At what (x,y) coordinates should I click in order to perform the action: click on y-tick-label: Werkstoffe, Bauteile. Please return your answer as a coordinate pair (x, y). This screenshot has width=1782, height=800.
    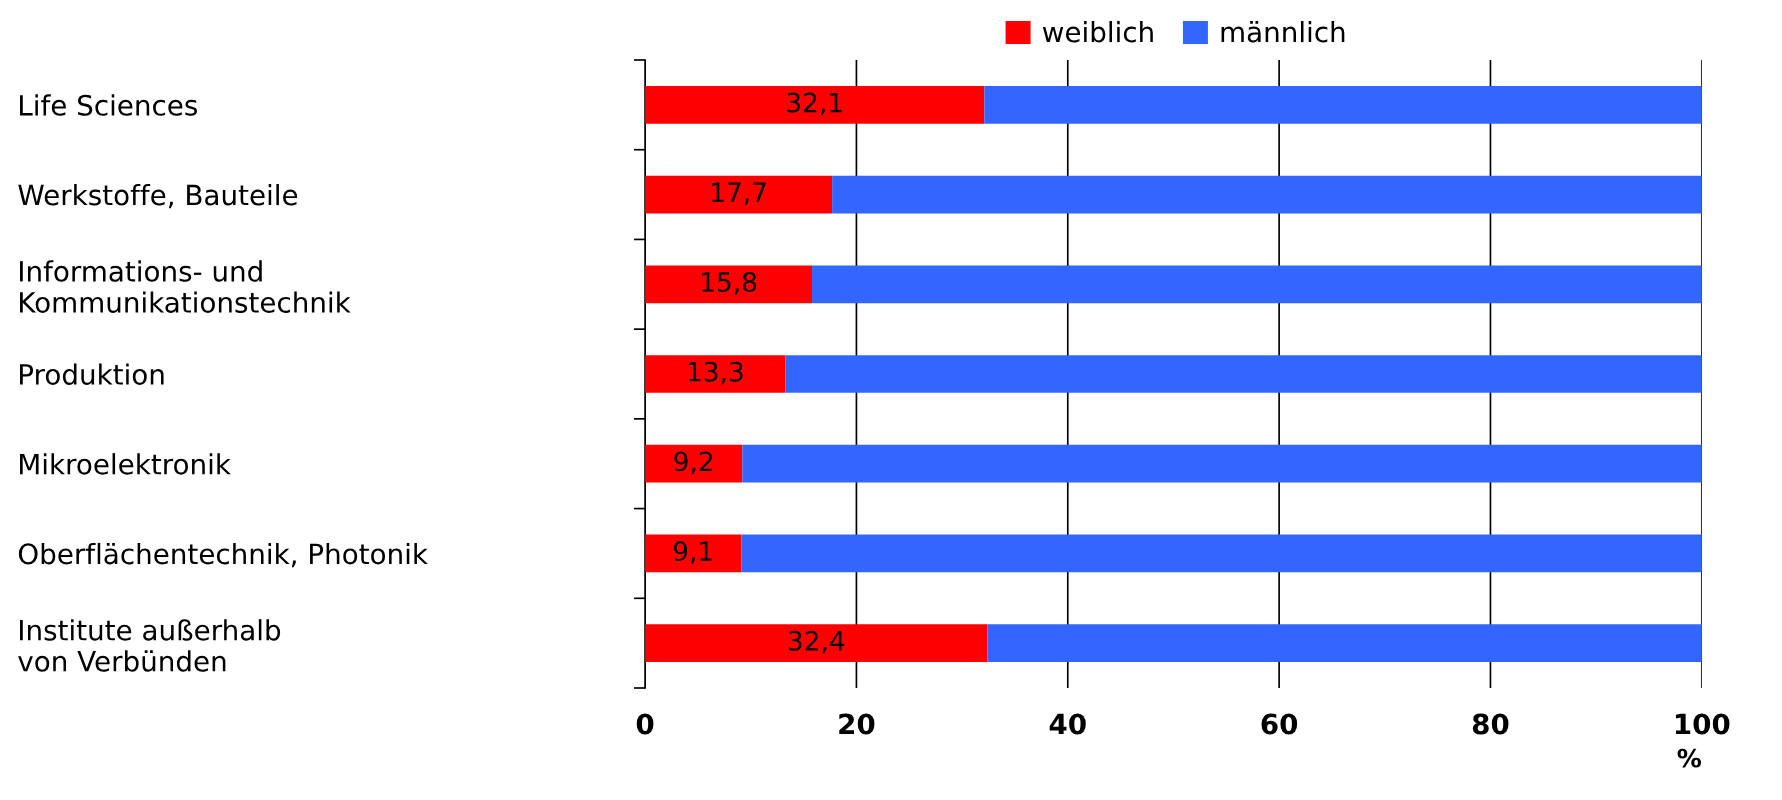
    Looking at the image, I should click on (158, 196).